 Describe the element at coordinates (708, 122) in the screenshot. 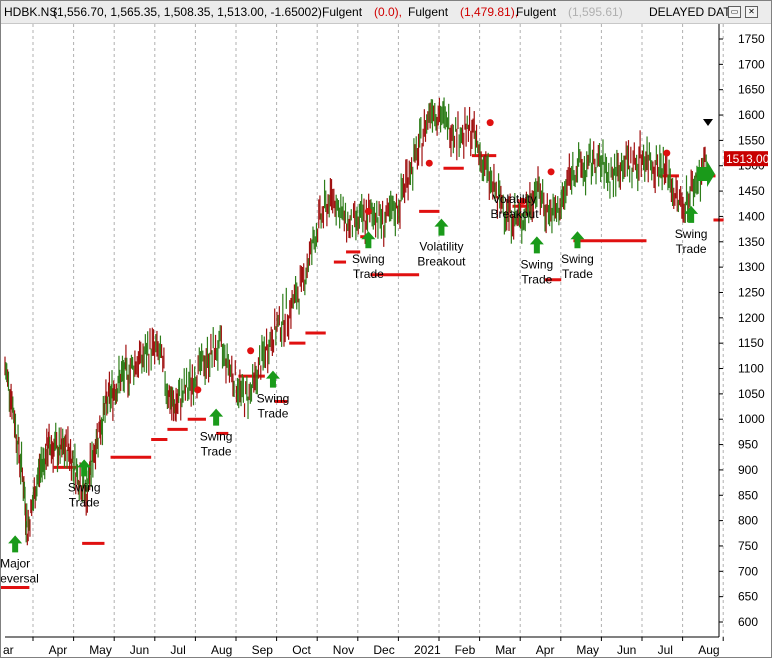

I see `down-triangle-icon` at that location.